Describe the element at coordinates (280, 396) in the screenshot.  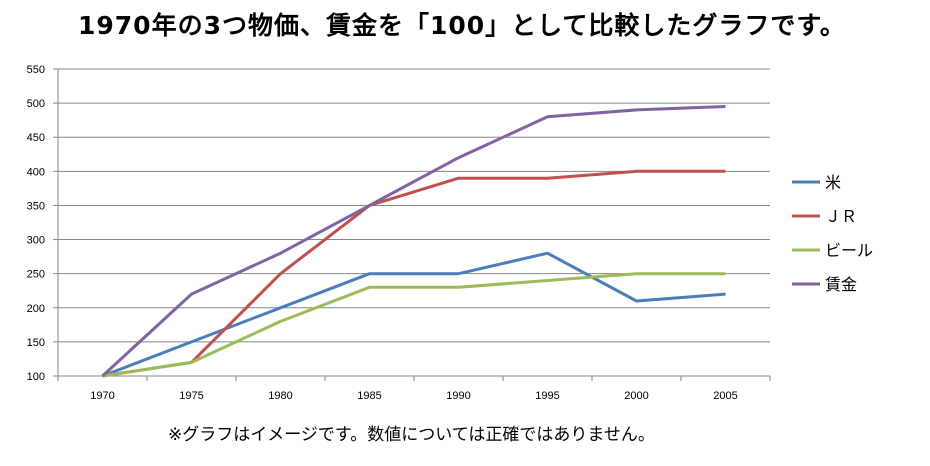
I see `x-tick-label: 1980` at that location.